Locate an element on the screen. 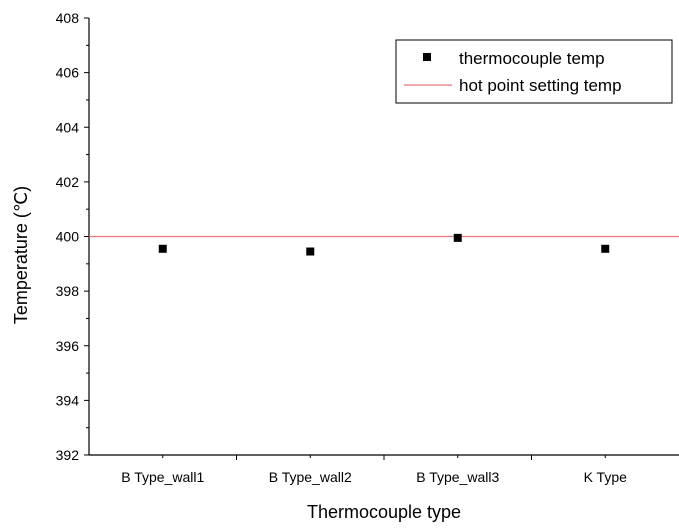 This screenshot has width=679, height=530. y-tick-label-404: 404 is located at coordinates (68, 127).